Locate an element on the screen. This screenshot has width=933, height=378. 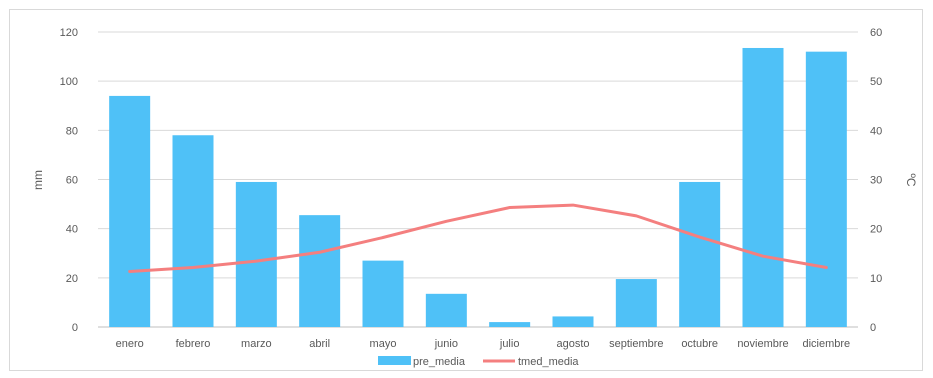
x-tick-label: diciembre is located at coordinates (826, 344).